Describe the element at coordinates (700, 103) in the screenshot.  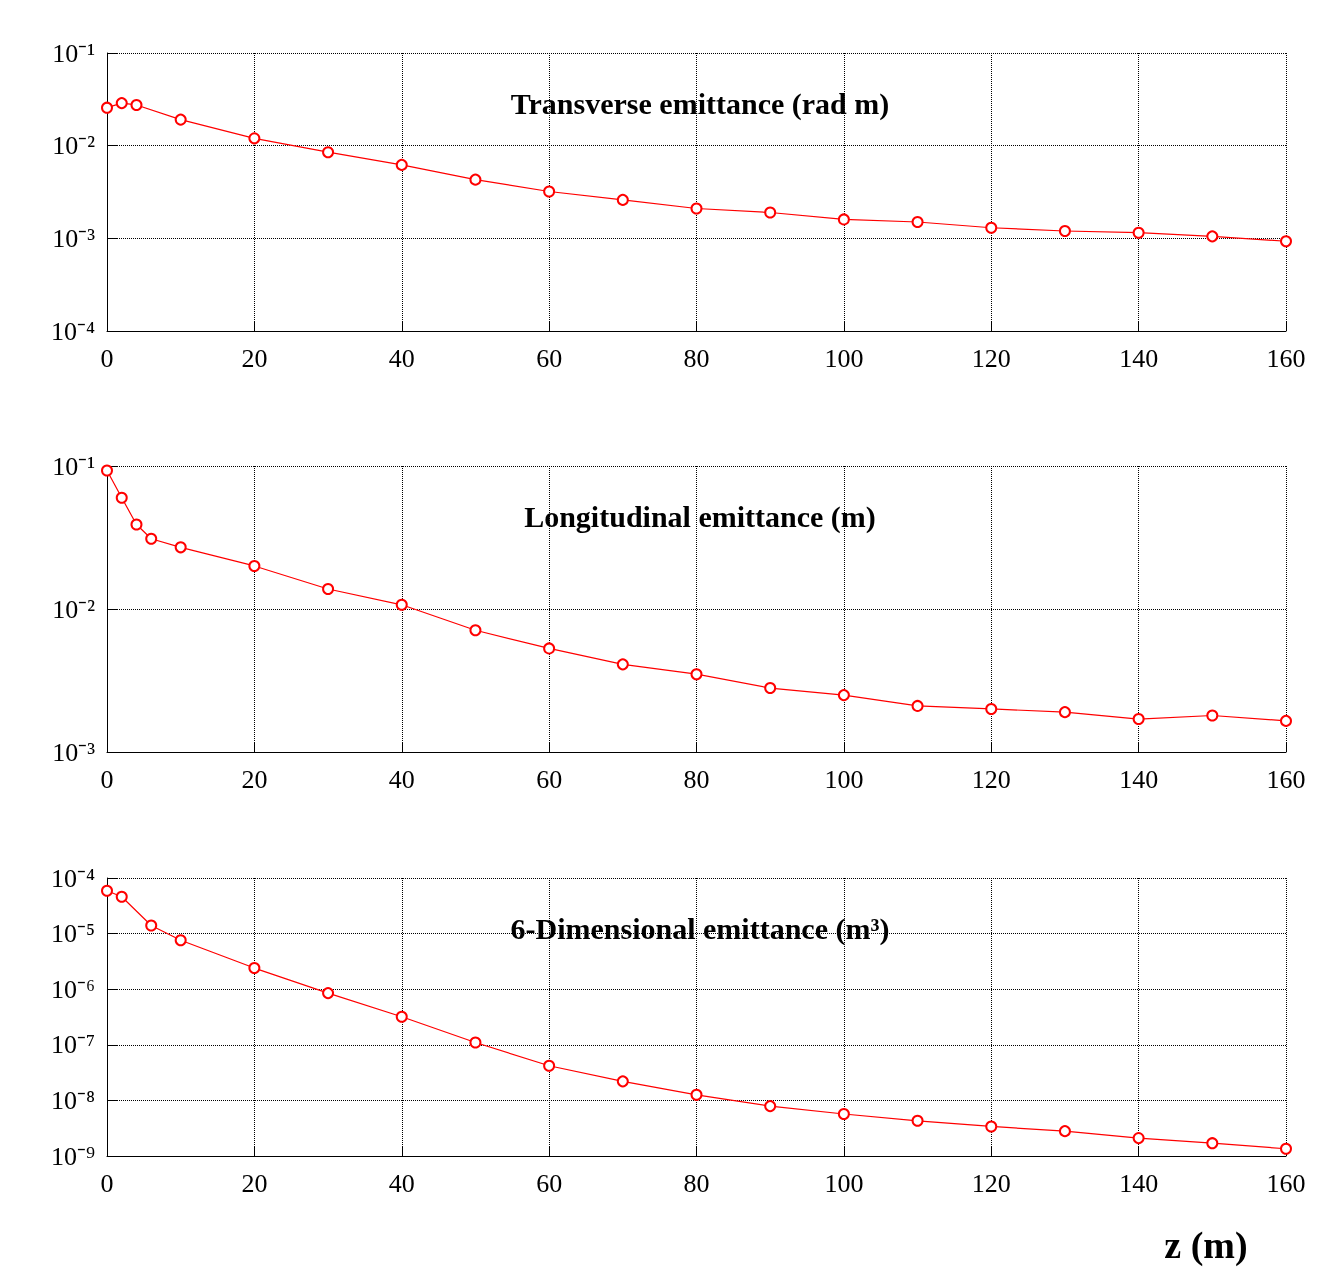
I see `text: Transverse emittance (rad m)` at that location.